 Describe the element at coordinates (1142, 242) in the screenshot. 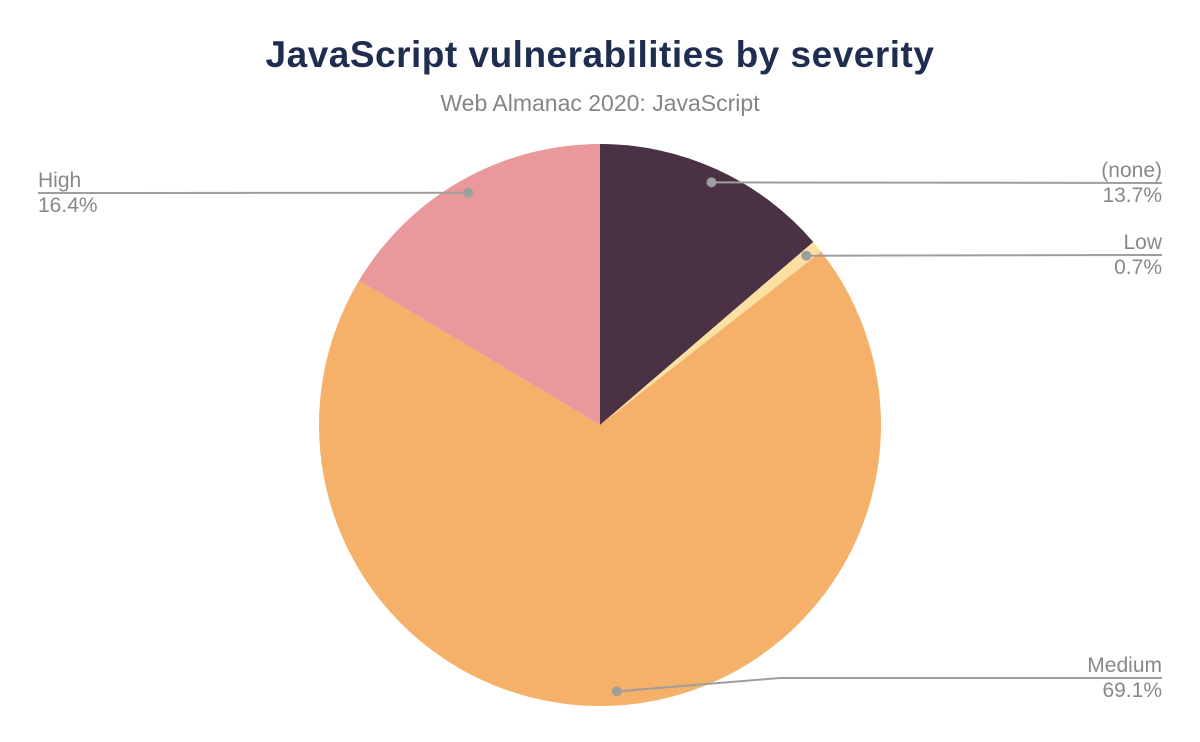

I see `callout-low-label: Low` at that location.